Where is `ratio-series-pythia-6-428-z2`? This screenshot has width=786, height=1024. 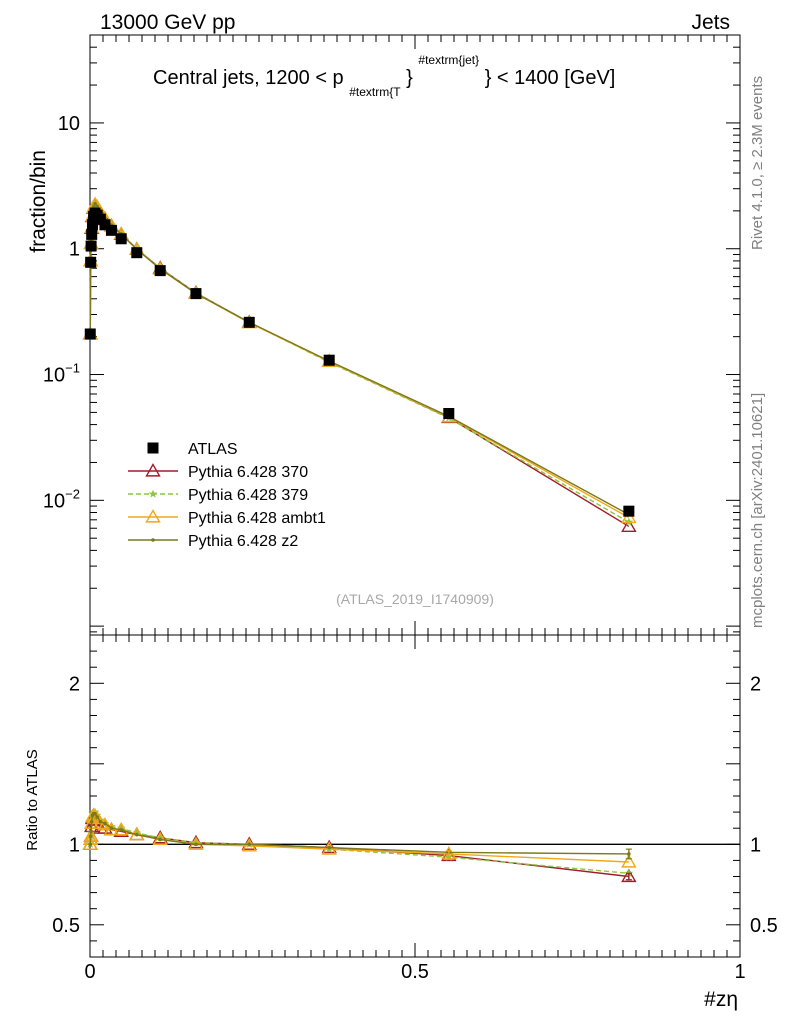
ratio-series-pythia-6-428-z2 is located at coordinates (359, 833).